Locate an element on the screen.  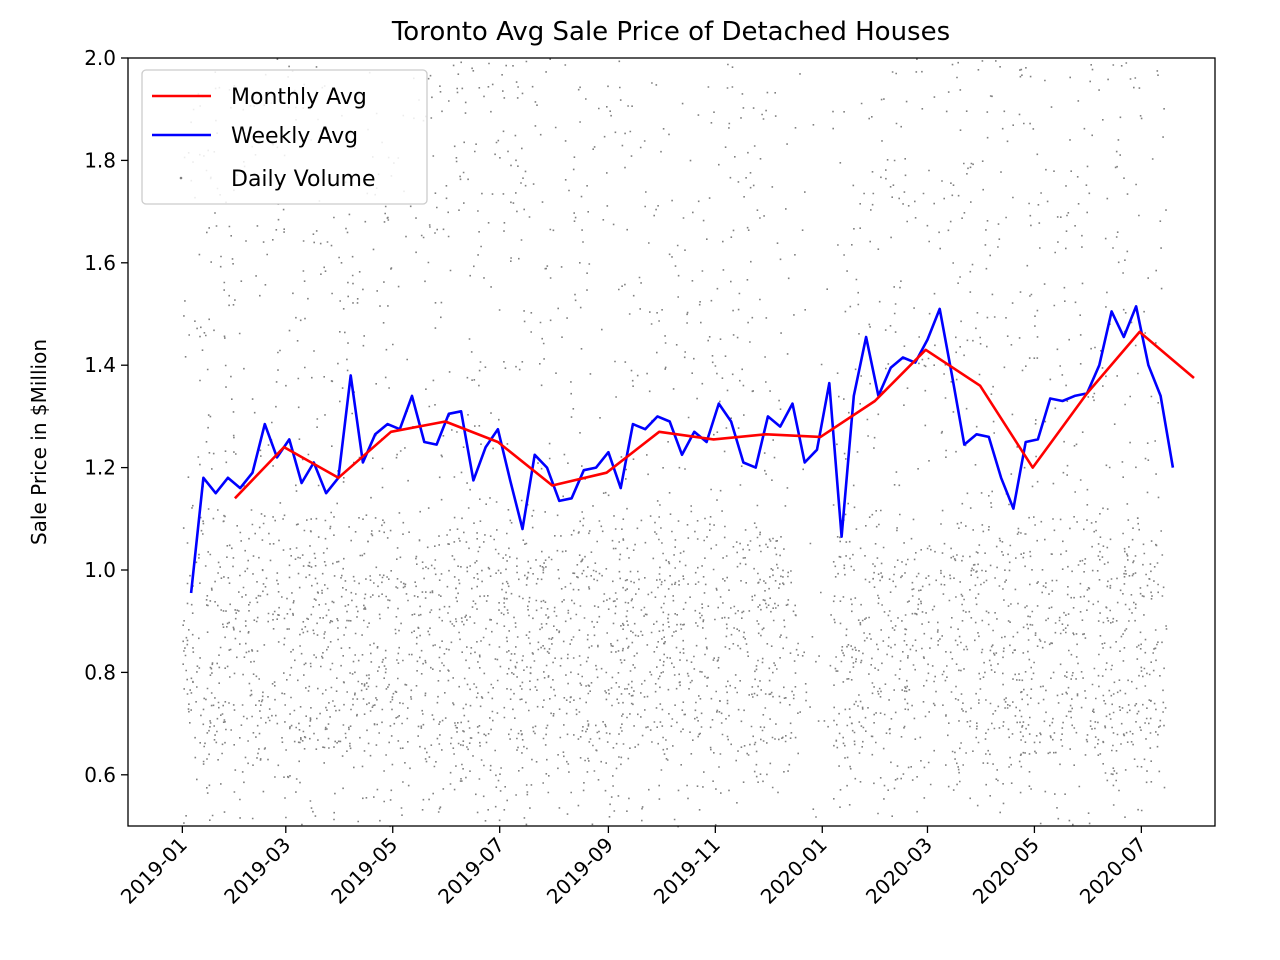
x-tick-label: 2019-07 is located at coordinates (471, 871).